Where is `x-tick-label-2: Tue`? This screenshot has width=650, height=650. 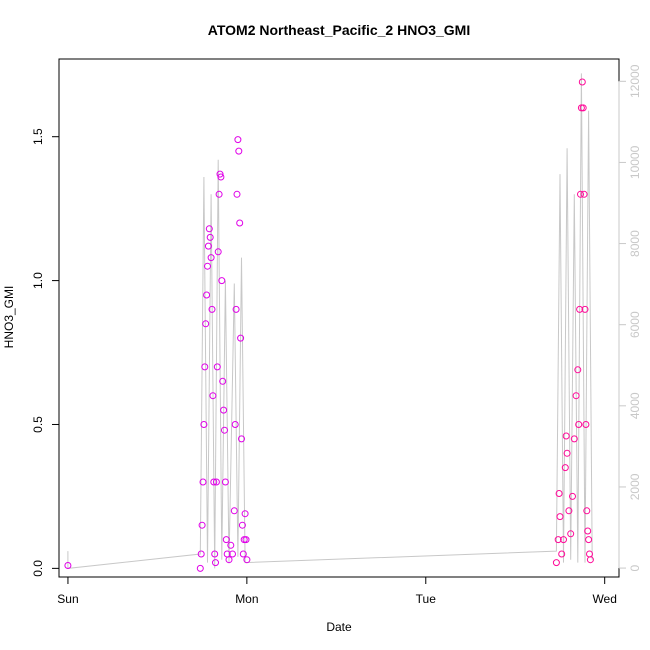 x-tick-label-2: Tue is located at coordinates (426, 599).